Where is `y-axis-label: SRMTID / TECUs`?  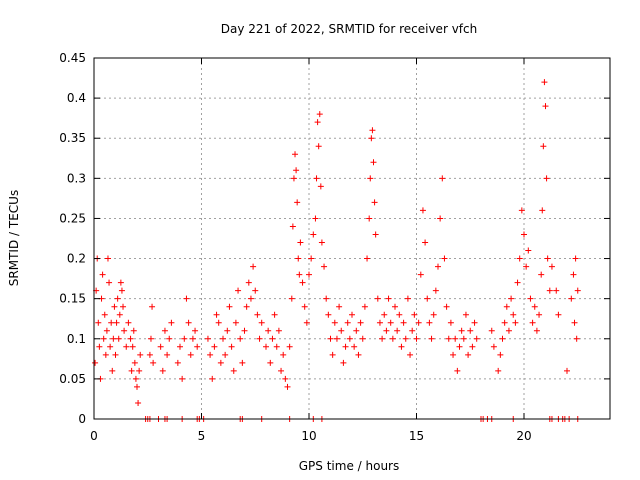
y-axis-label: SRMTID / TECUs is located at coordinates (14, 238).